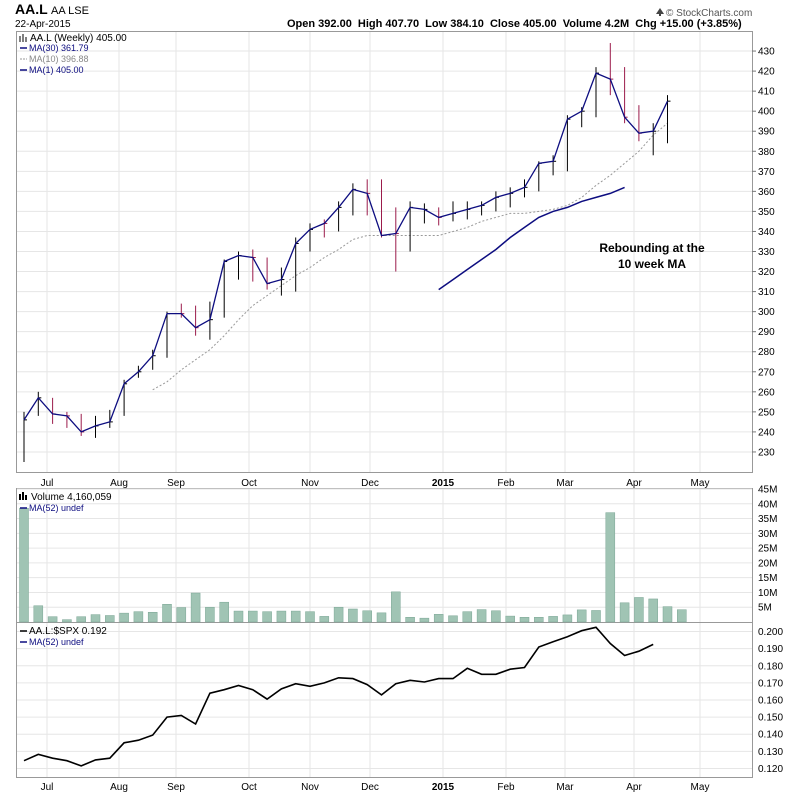 This screenshot has height=795, width=800. Describe the element at coordinates (249, 483) in the screenshot. I see `price-x-tick-label: Oct` at that location.